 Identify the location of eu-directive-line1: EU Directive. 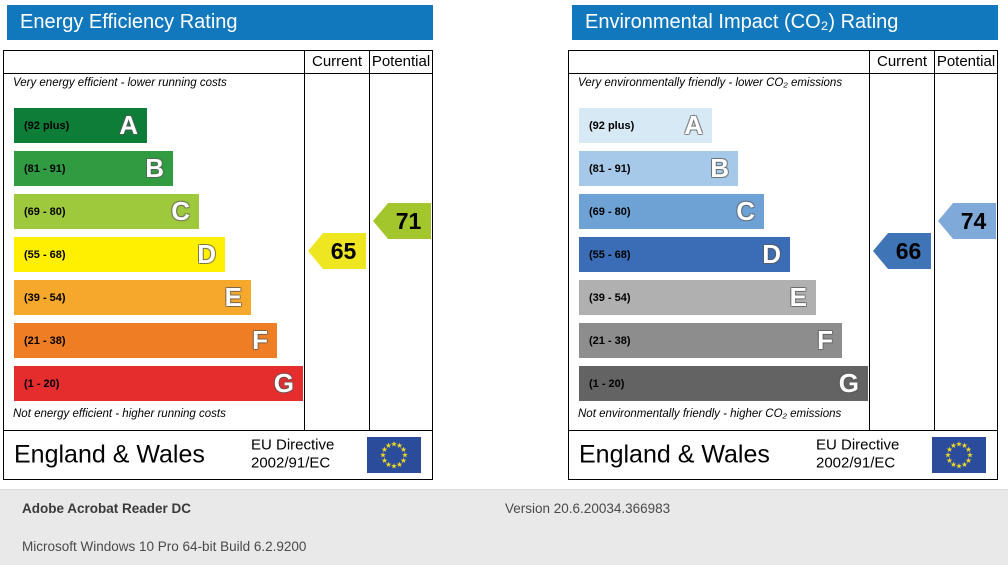
(858, 444).